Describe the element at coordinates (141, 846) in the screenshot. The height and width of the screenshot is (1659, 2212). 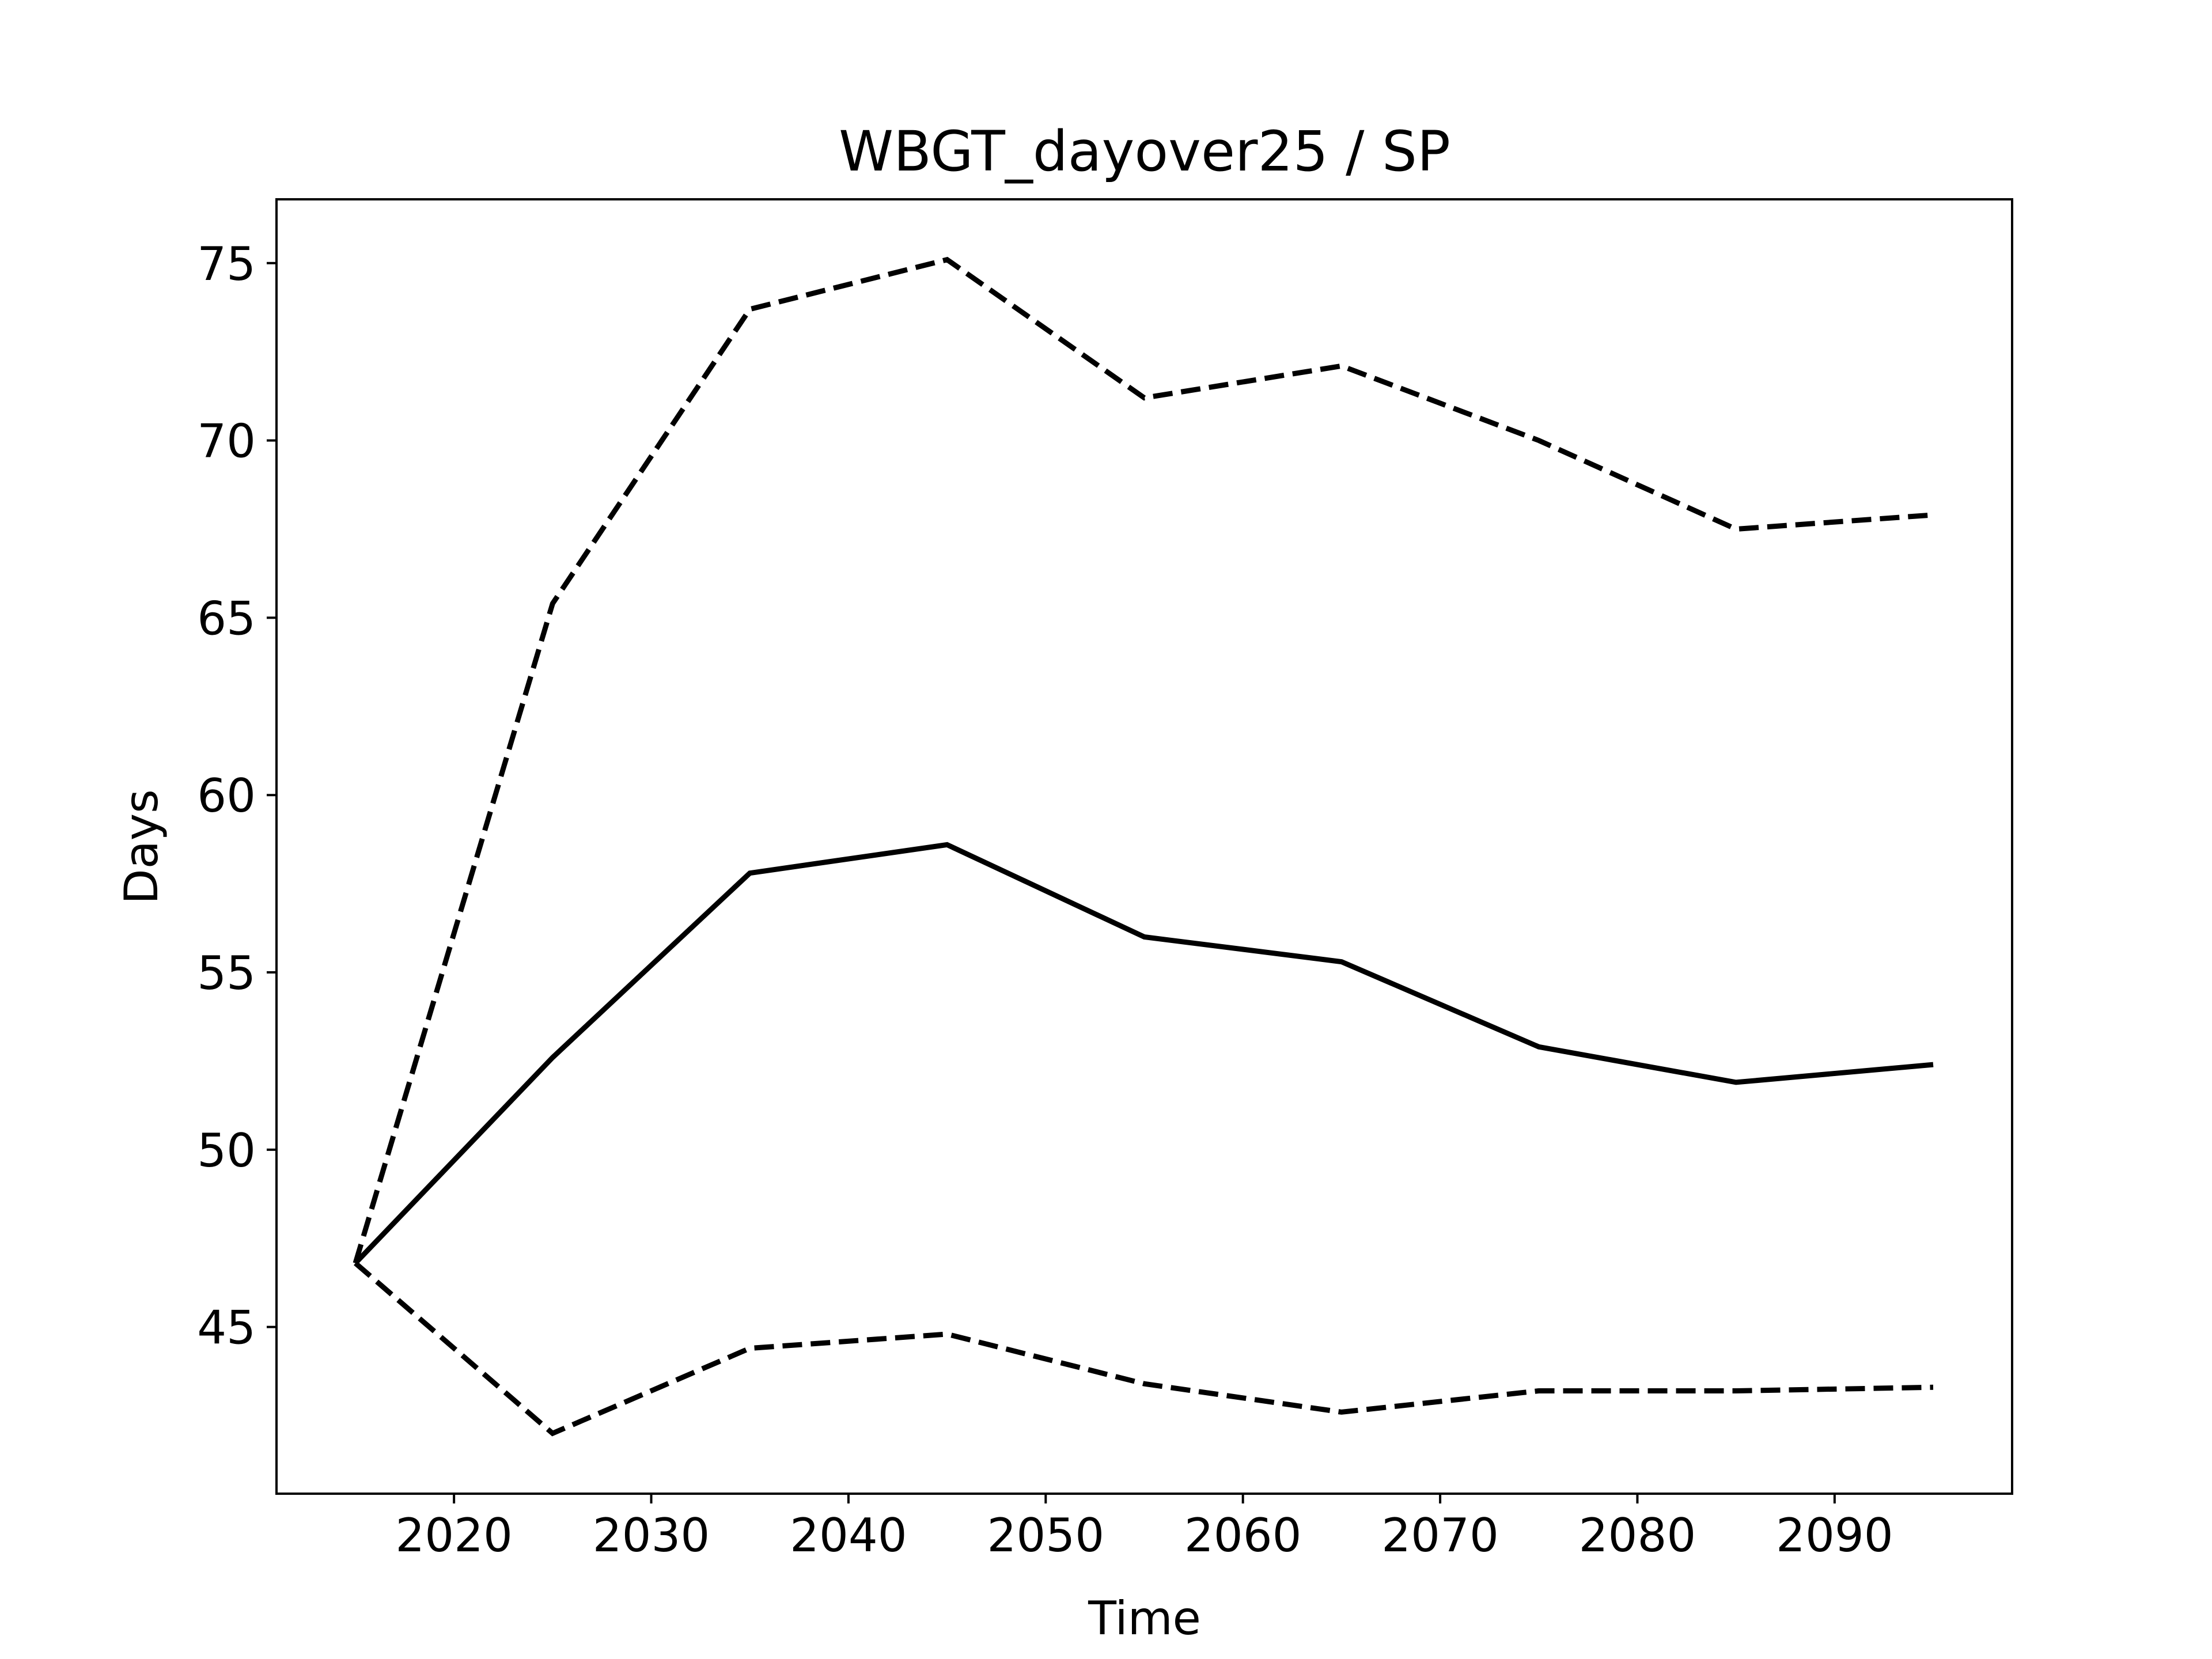
I see `y-axis-label: Days` at that location.